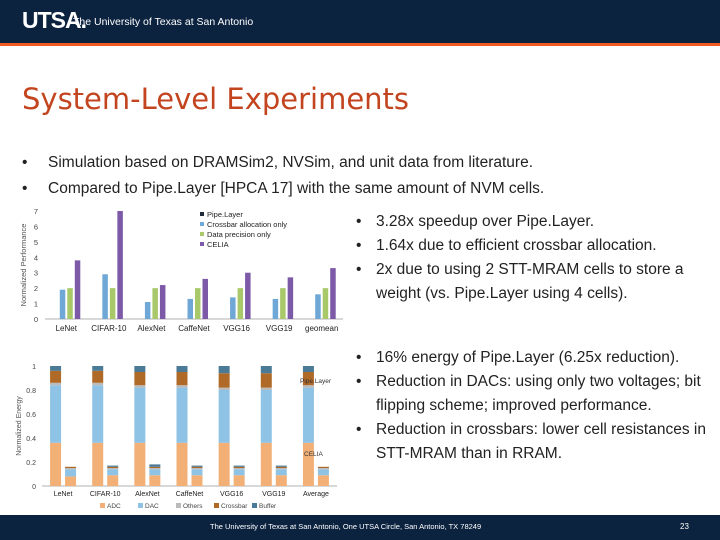 The image size is (720, 540). Describe the element at coordinates (316, 494) in the screenshot. I see `x-tick-label: Average` at that location.